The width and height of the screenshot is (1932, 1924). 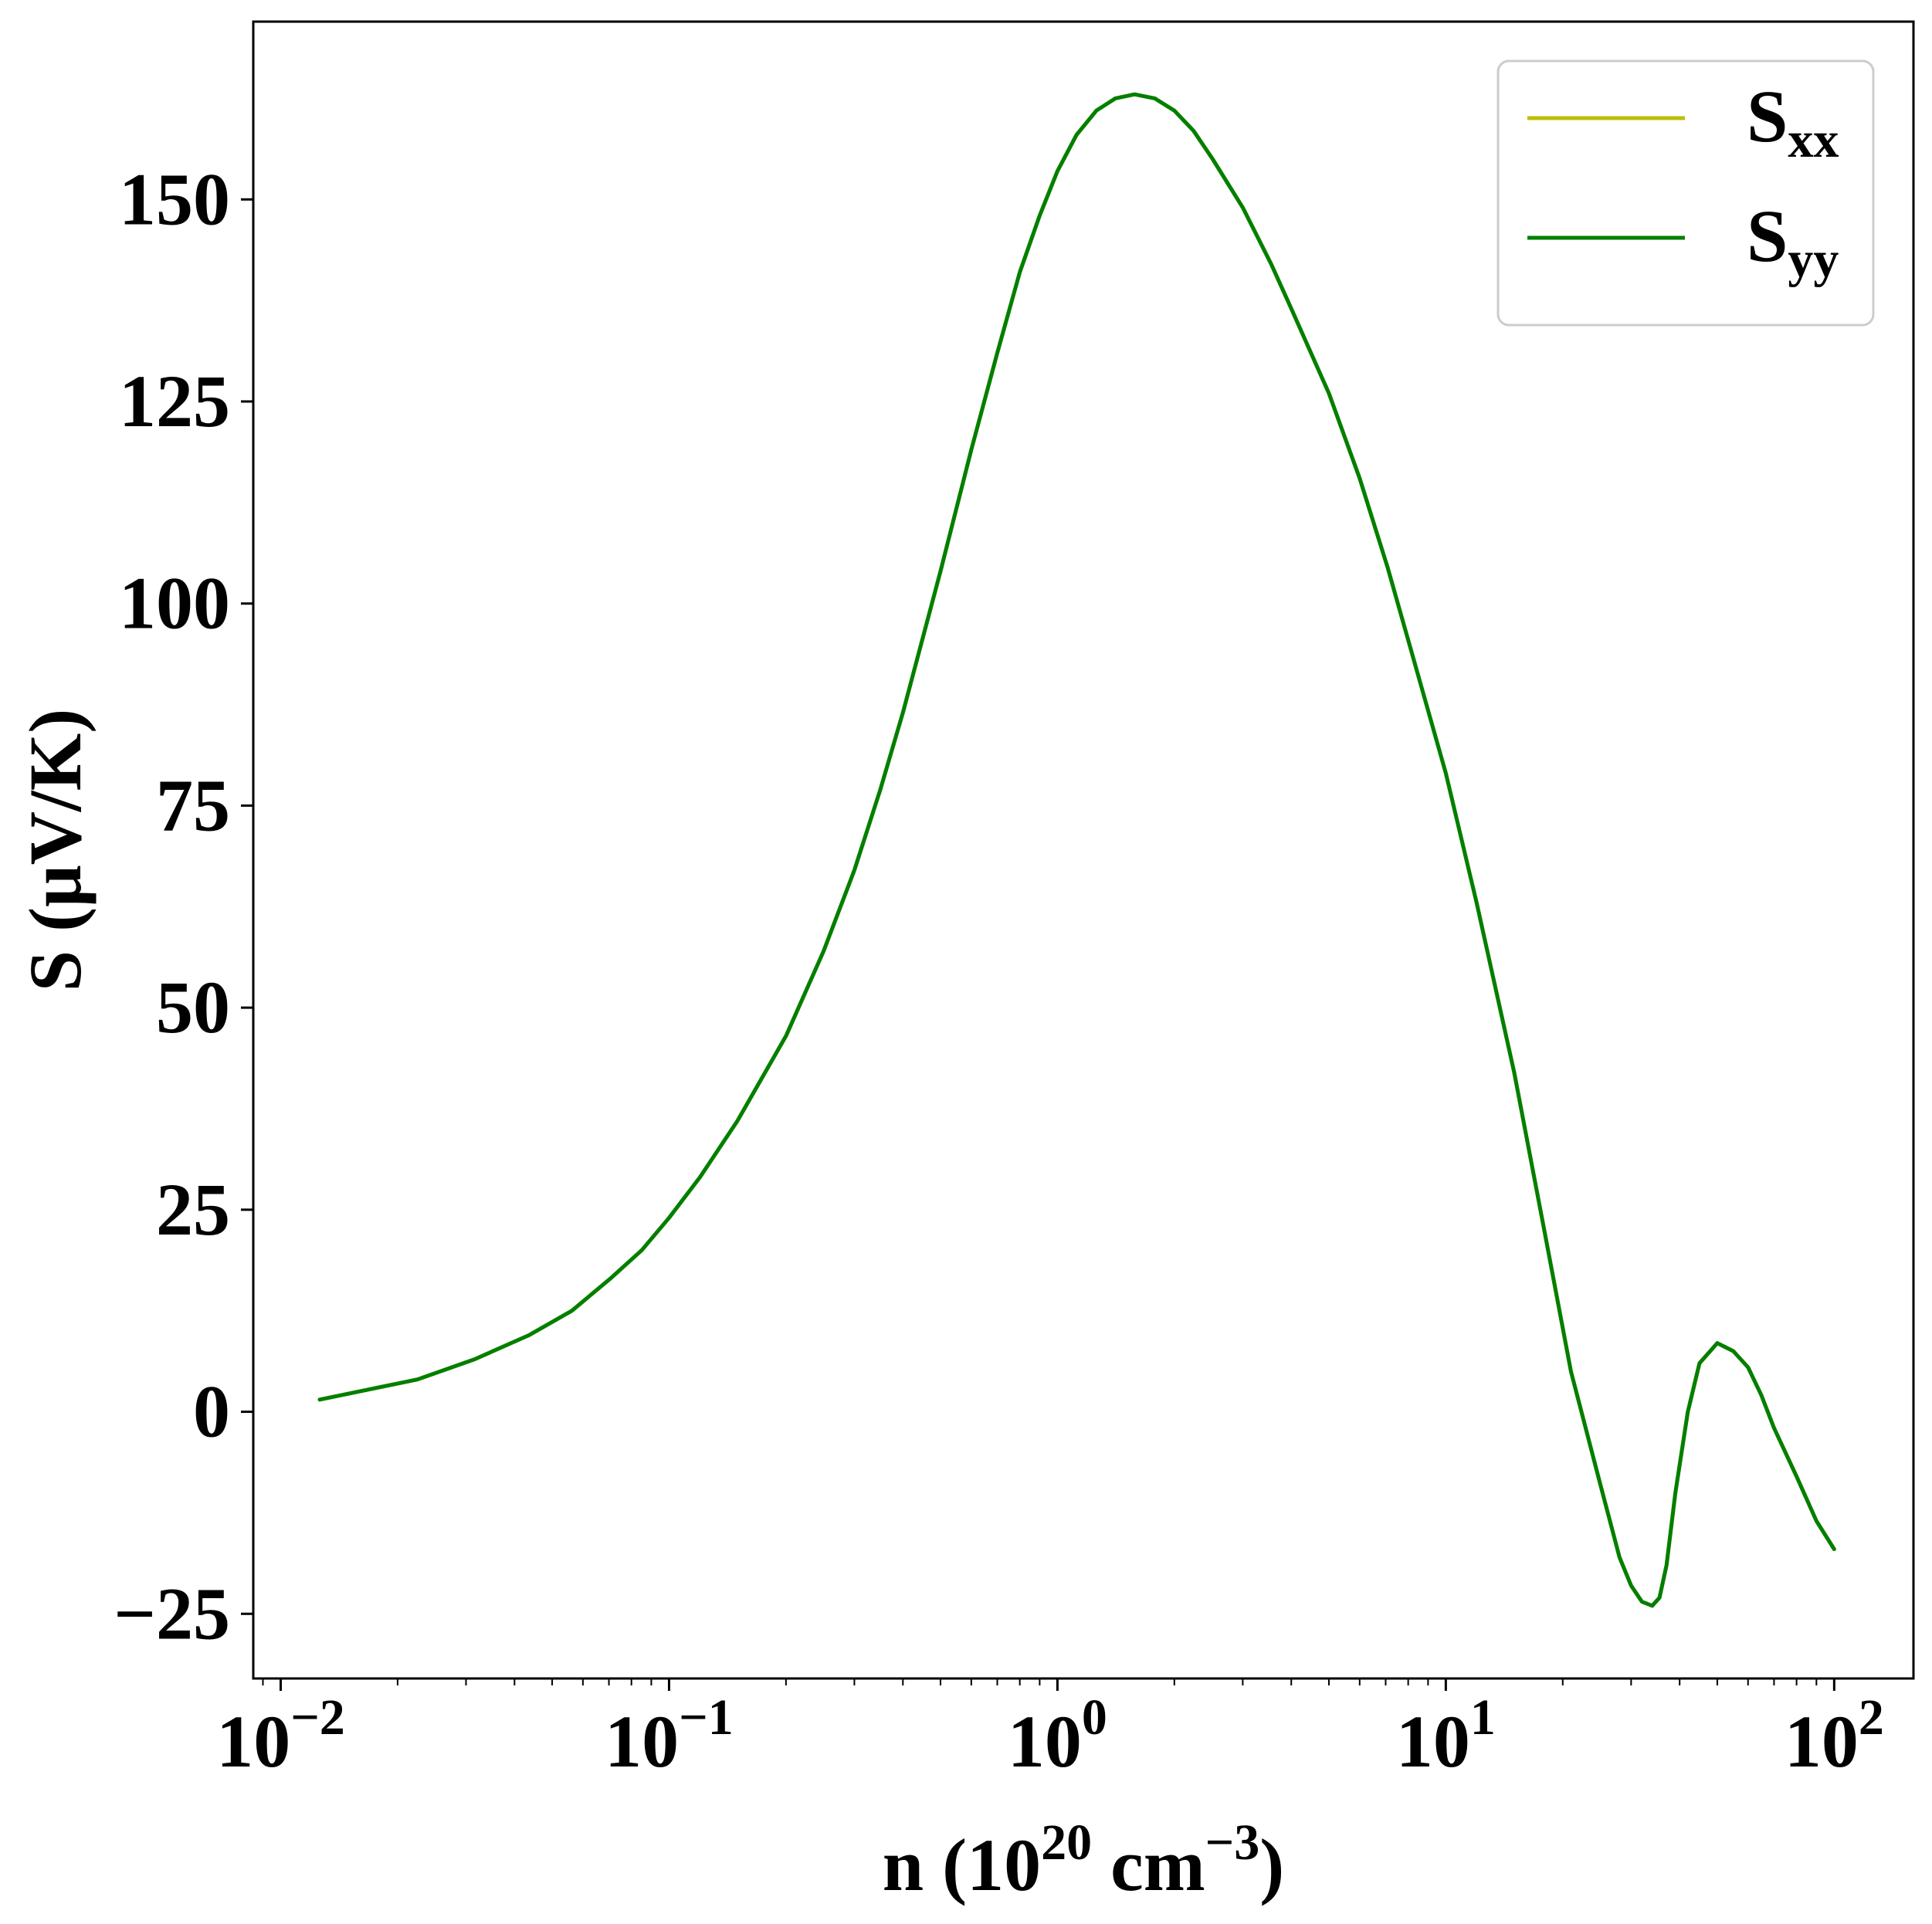 I want to click on legend: Sxx Syy, so click(x=1685, y=193).